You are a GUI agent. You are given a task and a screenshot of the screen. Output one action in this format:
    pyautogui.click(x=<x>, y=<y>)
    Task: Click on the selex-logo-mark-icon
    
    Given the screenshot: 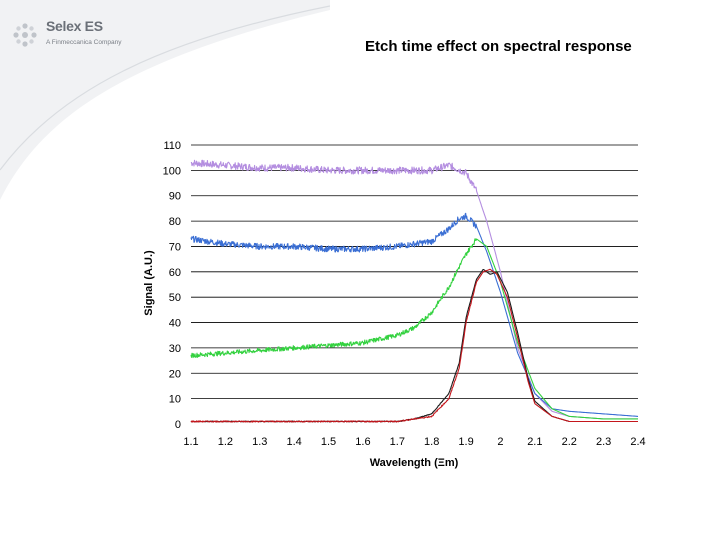 What is the action you would take?
    pyautogui.click(x=25, y=35)
    